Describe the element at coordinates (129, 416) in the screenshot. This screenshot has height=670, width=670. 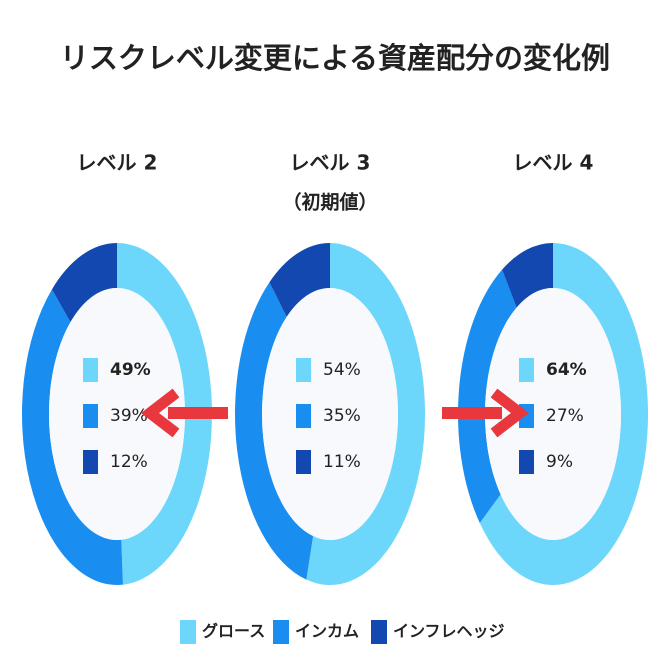
I see `value-label: 39%` at that location.